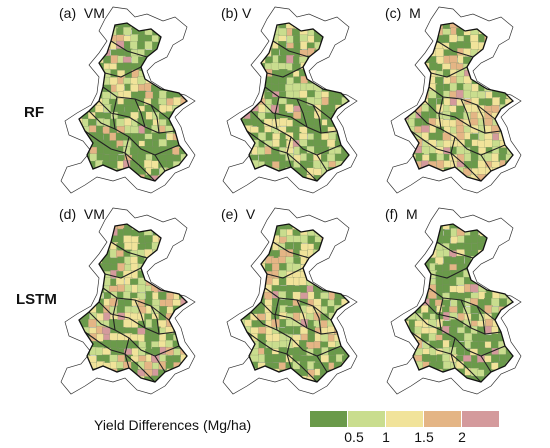 This screenshot has width=550, height=448. I want to click on row-label-rf: RF, so click(34, 112).